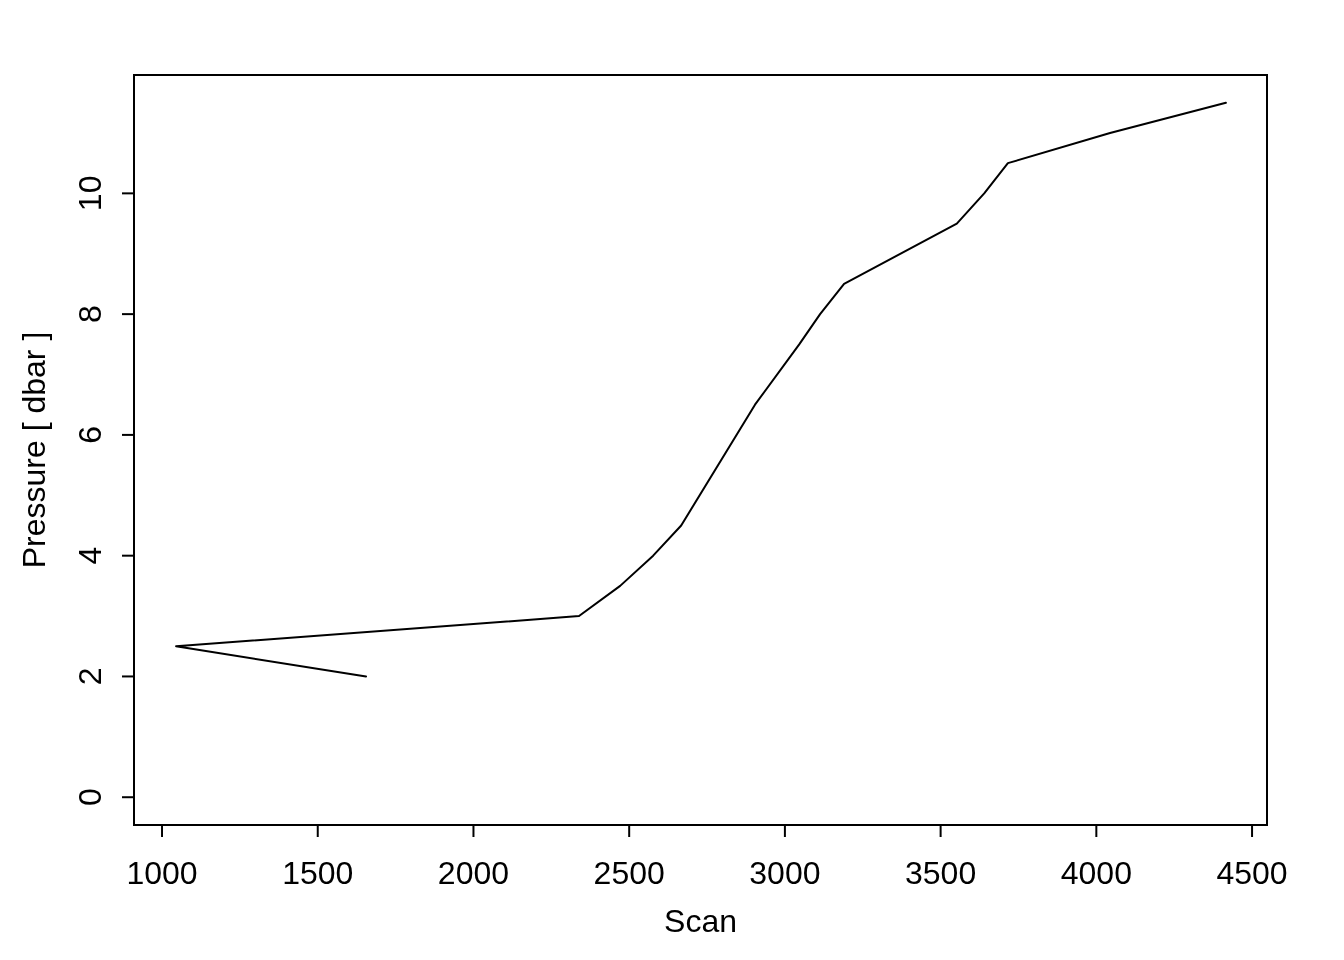 The image size is (1344, 960). What do you see at coordinates (90, 435) in the screenshot?
I see `y-tick-label: 6` at bounding box center [90, 435].